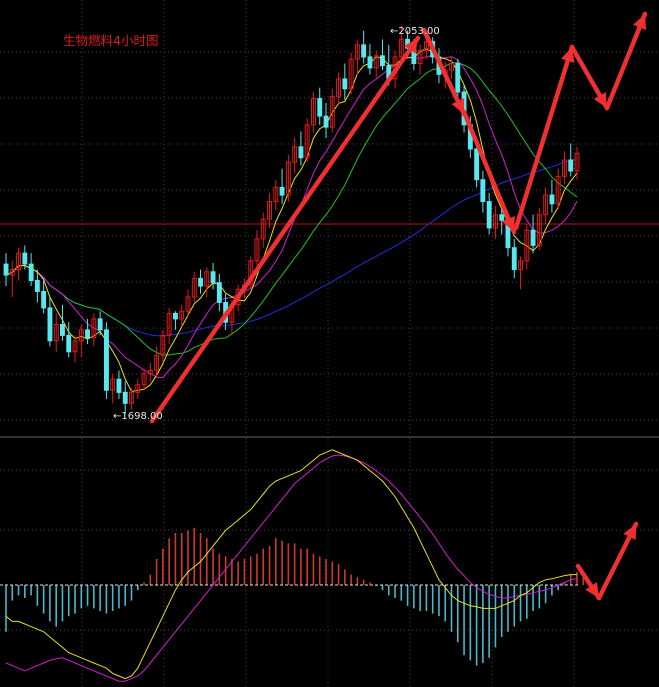 Image resolution: width=659 pixels, height=687 pixels. I want to click on trend-arrow-drop-2-head, so click(508, 224).